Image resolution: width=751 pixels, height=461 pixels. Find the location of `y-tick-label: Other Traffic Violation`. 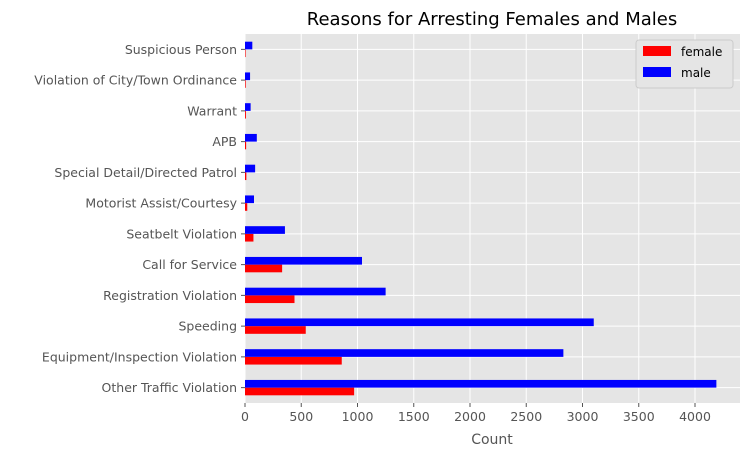

y-tick-label: Other Traffic Violation is located at coordinates (169, 387).